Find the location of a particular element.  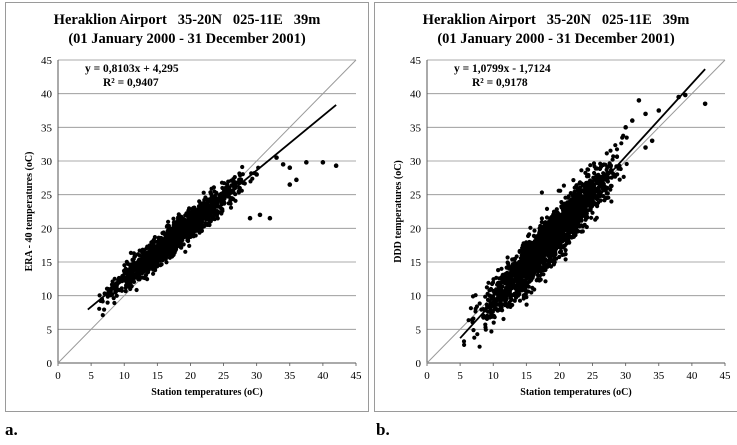

x-tick-label: 20 is located at coordinates (191, 376).